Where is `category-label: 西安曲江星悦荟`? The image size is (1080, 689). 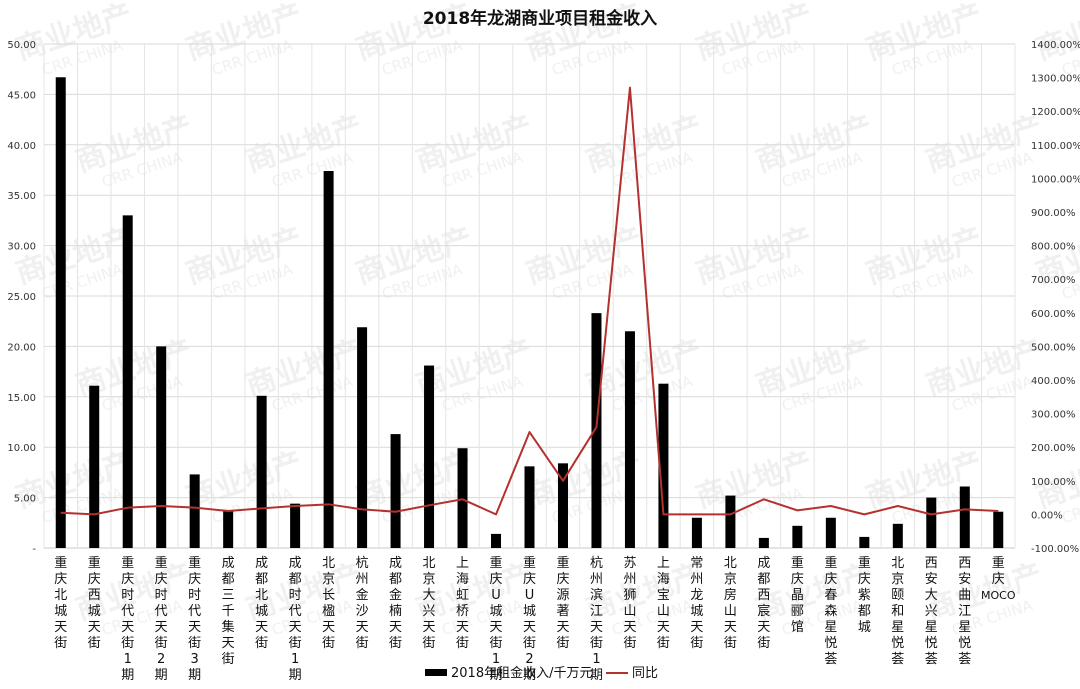 category-label: 西安曲江星悦荟 is located at coordinates (964, 611).